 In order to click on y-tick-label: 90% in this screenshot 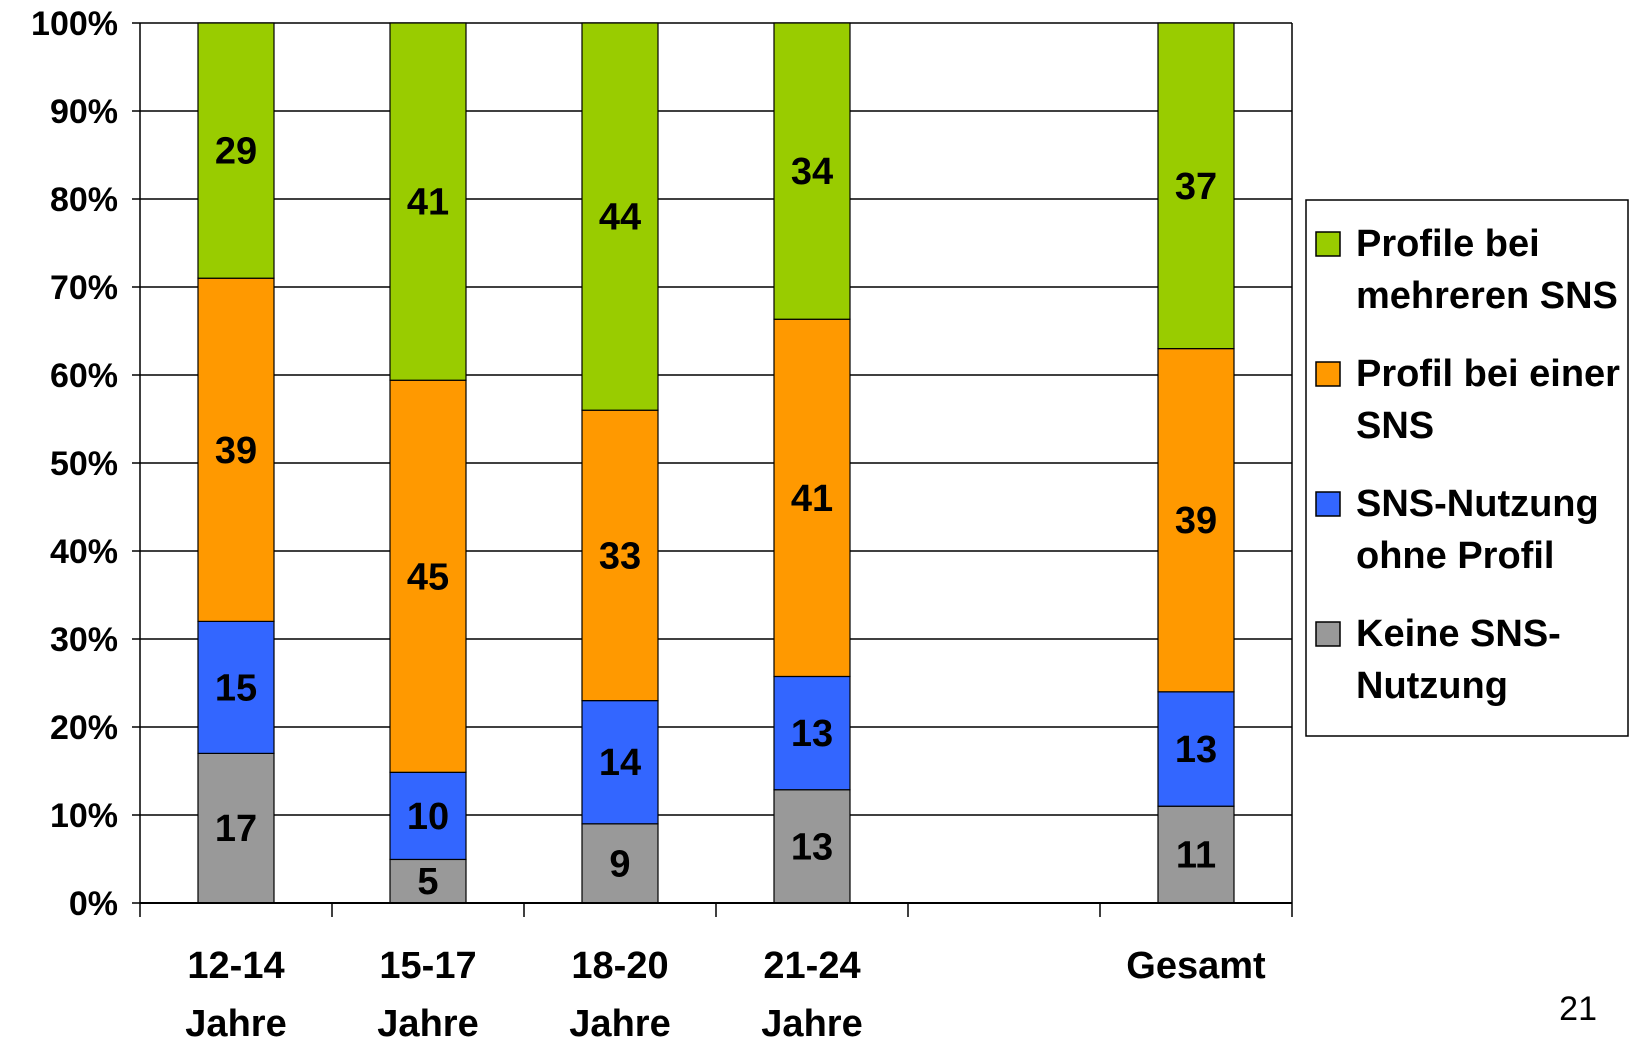, I will do `click(84, 112)`.